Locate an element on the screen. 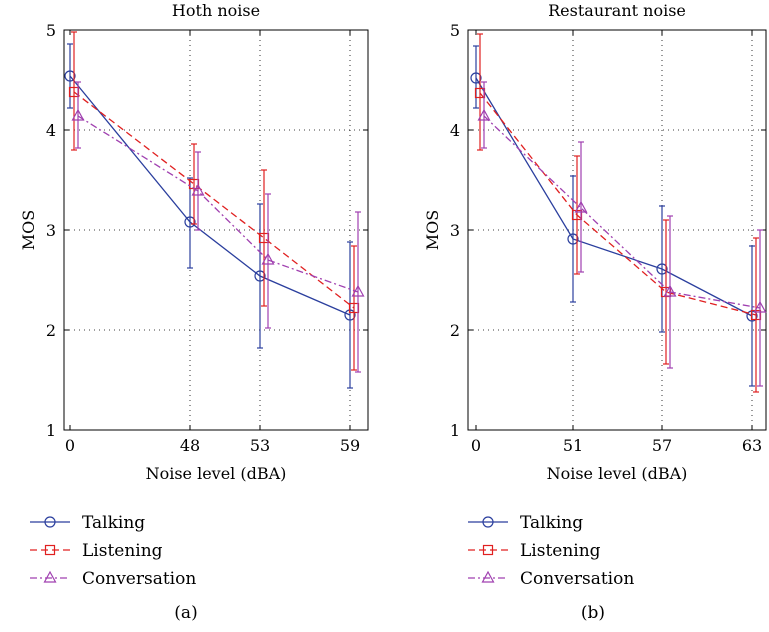 The image size is (769, 632). x-tick-label: 57 is located at coordinates (662, 445).